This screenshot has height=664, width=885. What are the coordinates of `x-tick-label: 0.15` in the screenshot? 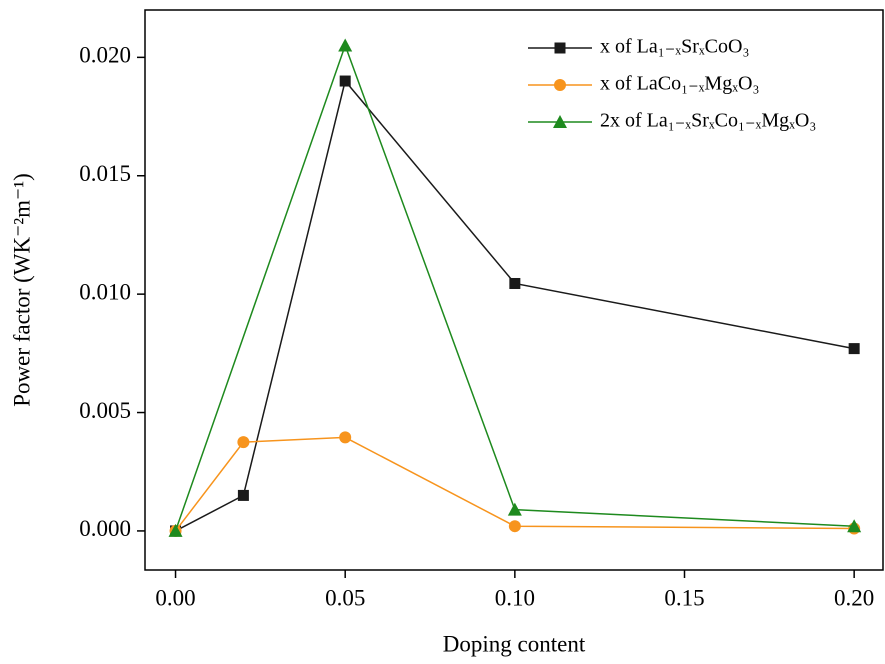 It's located at (684, 597).